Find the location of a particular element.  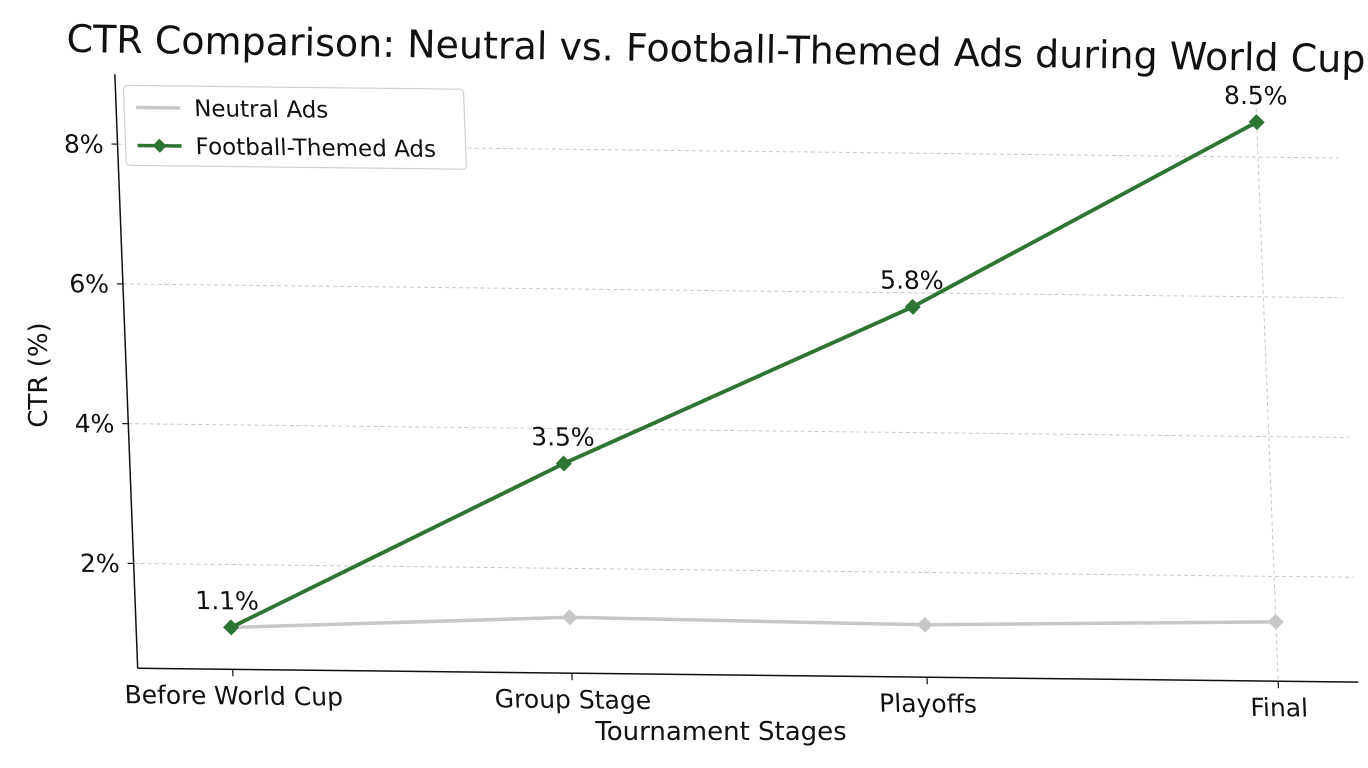

legend: Neutral Ads Football-Themed Ads is located at coordinates (294, 127).